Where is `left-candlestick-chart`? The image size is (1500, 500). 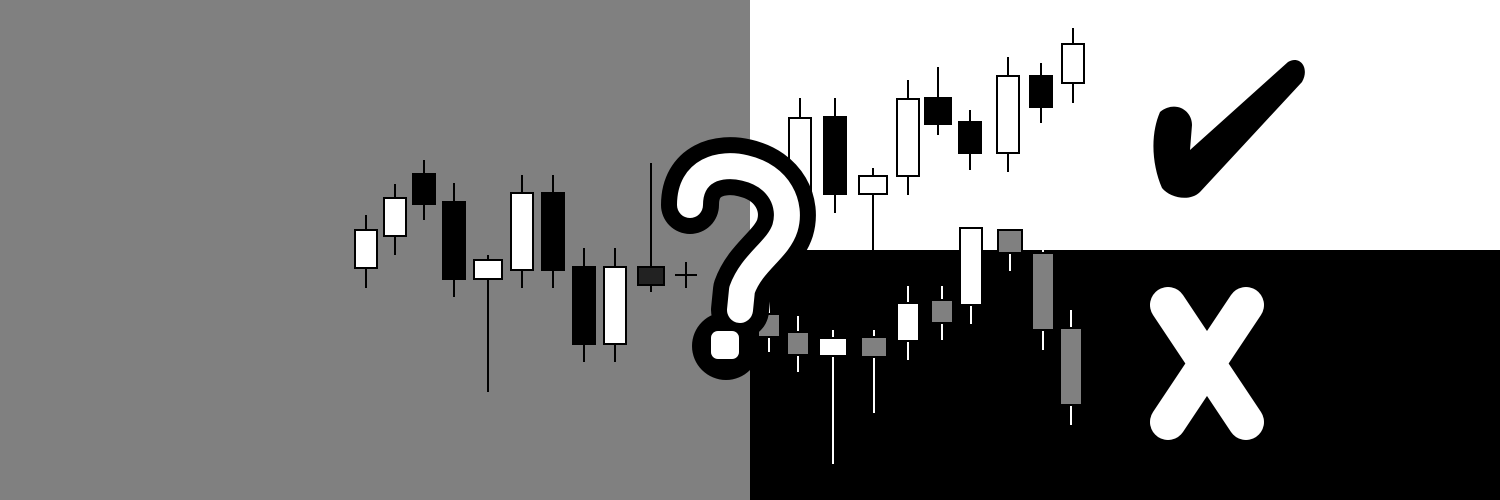 left-candlestick-chart is located at coordinates (509, 276).